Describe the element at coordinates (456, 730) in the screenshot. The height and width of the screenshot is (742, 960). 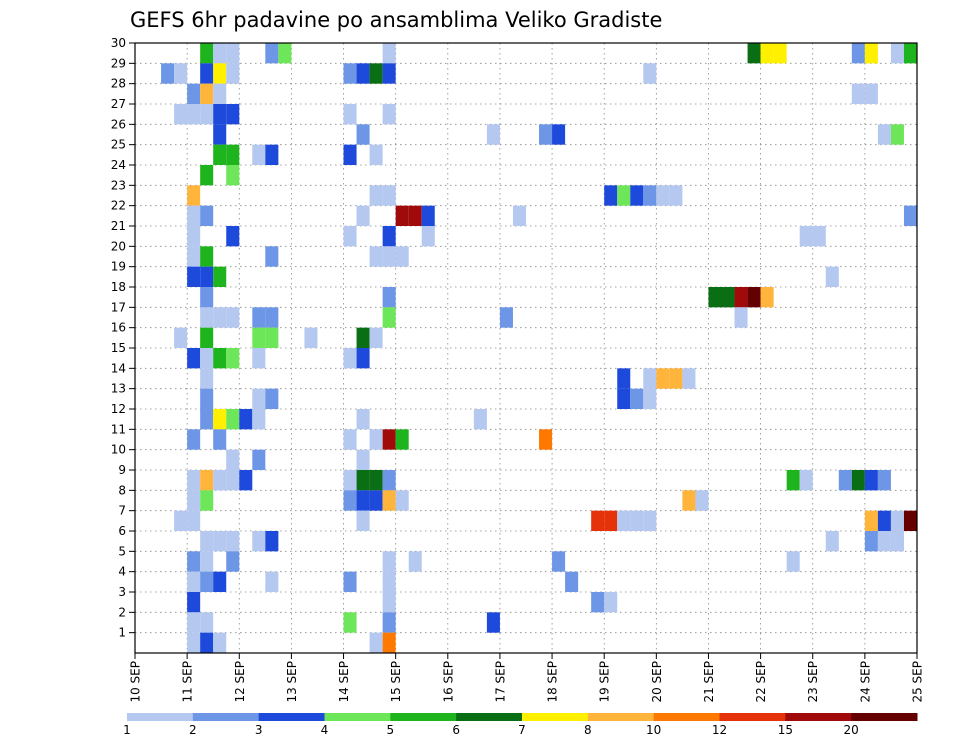
I see `colorbar-label: 6` at that location.